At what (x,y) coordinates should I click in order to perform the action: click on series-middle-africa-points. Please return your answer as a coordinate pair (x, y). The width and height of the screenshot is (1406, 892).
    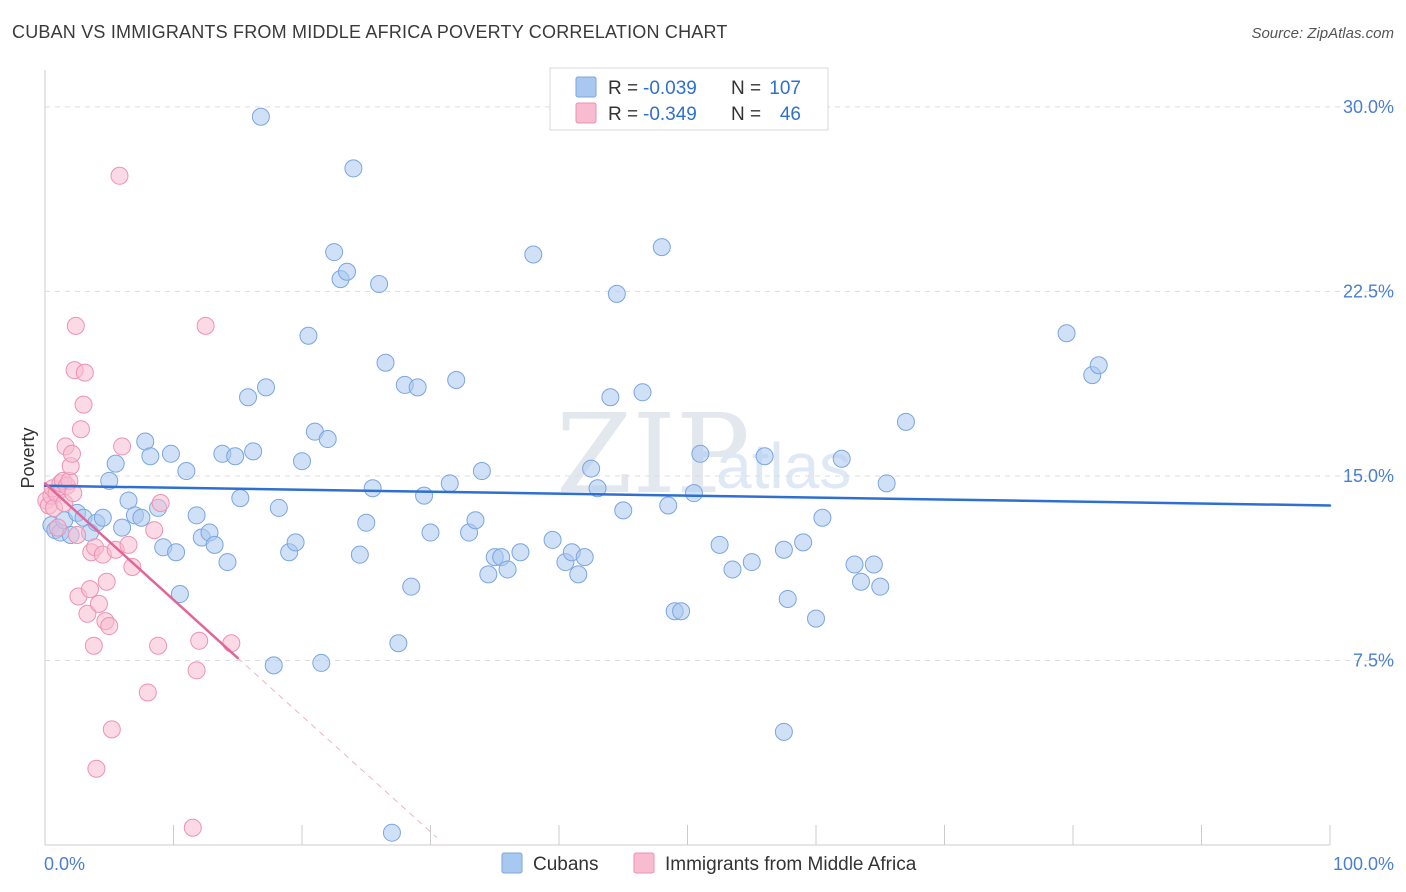
    Looking at the image, I should click on (139, 501).